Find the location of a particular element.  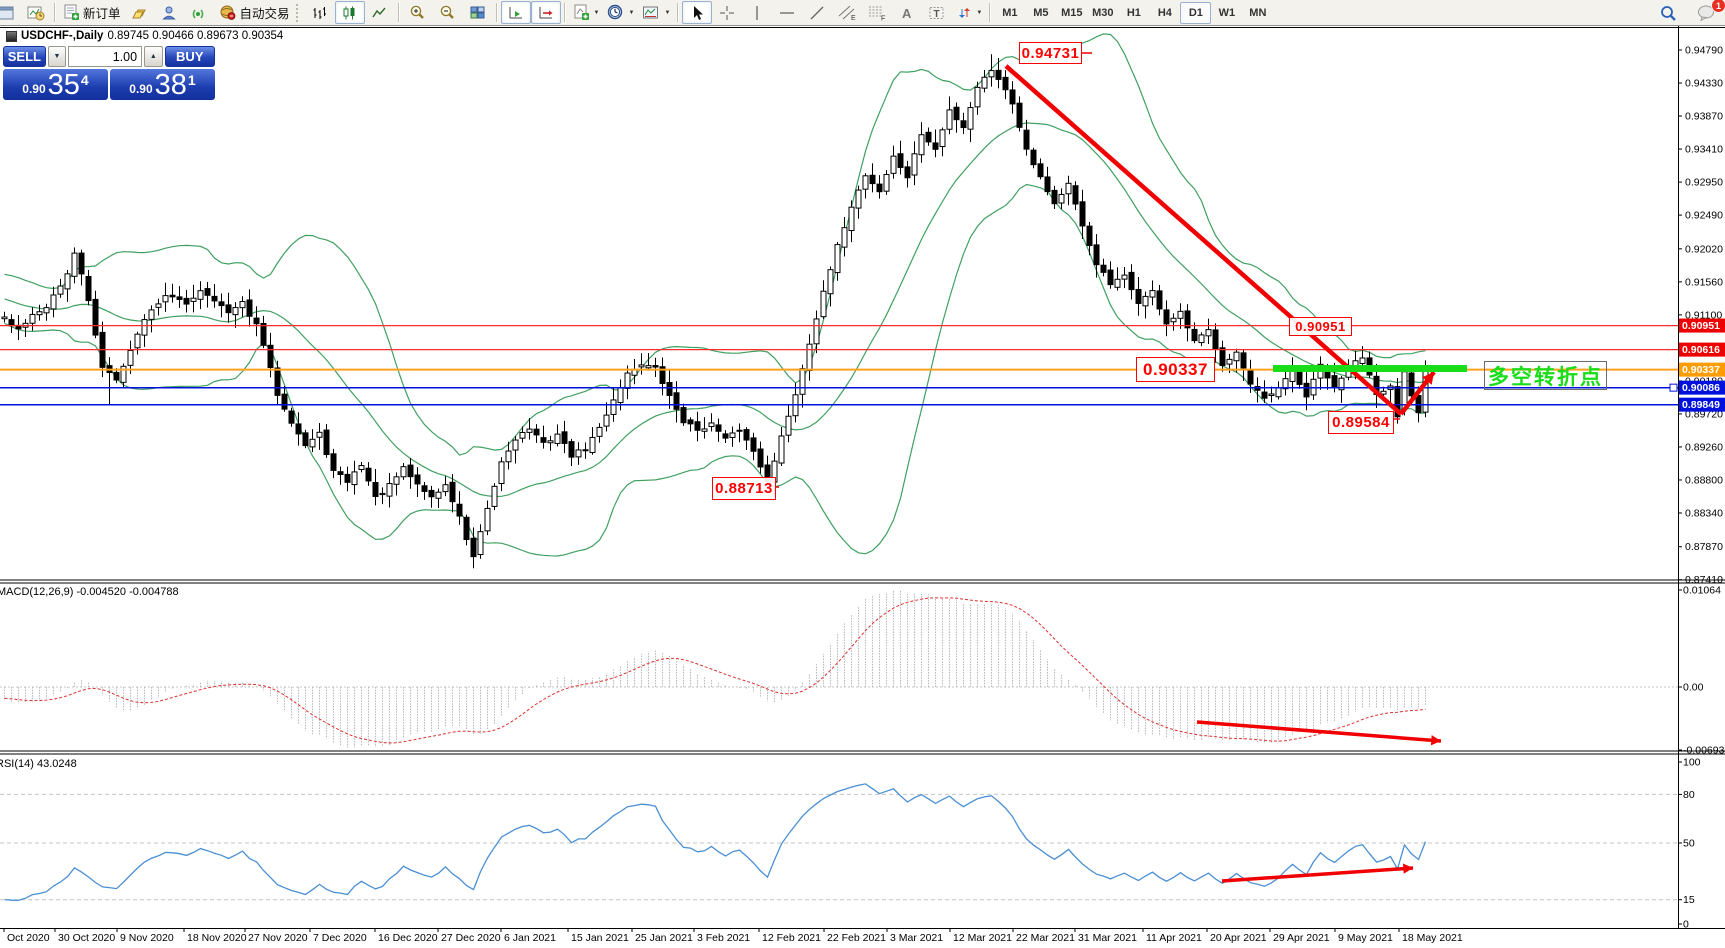

periods-button: ▼ is located at coordinates (620, 12).